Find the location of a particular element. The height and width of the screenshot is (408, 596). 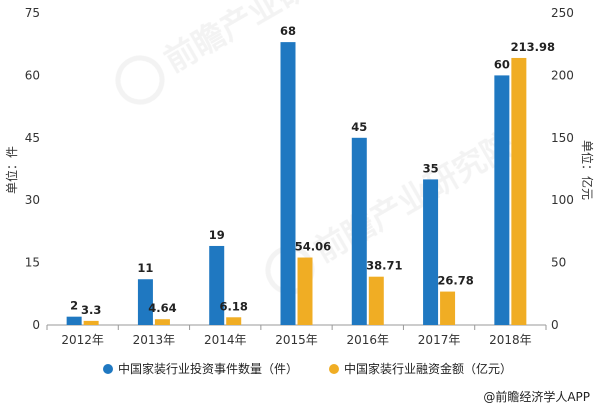

y-right-axis-ticks: 0 50 100 150 200 250 is located at coordinates (562, 169).